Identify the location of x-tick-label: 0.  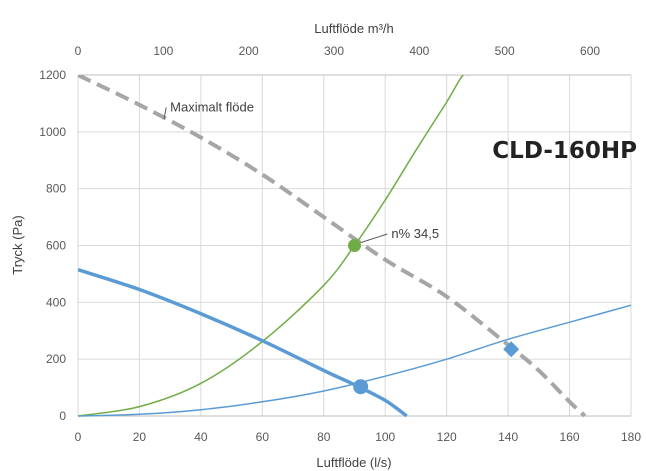
(78, 437).